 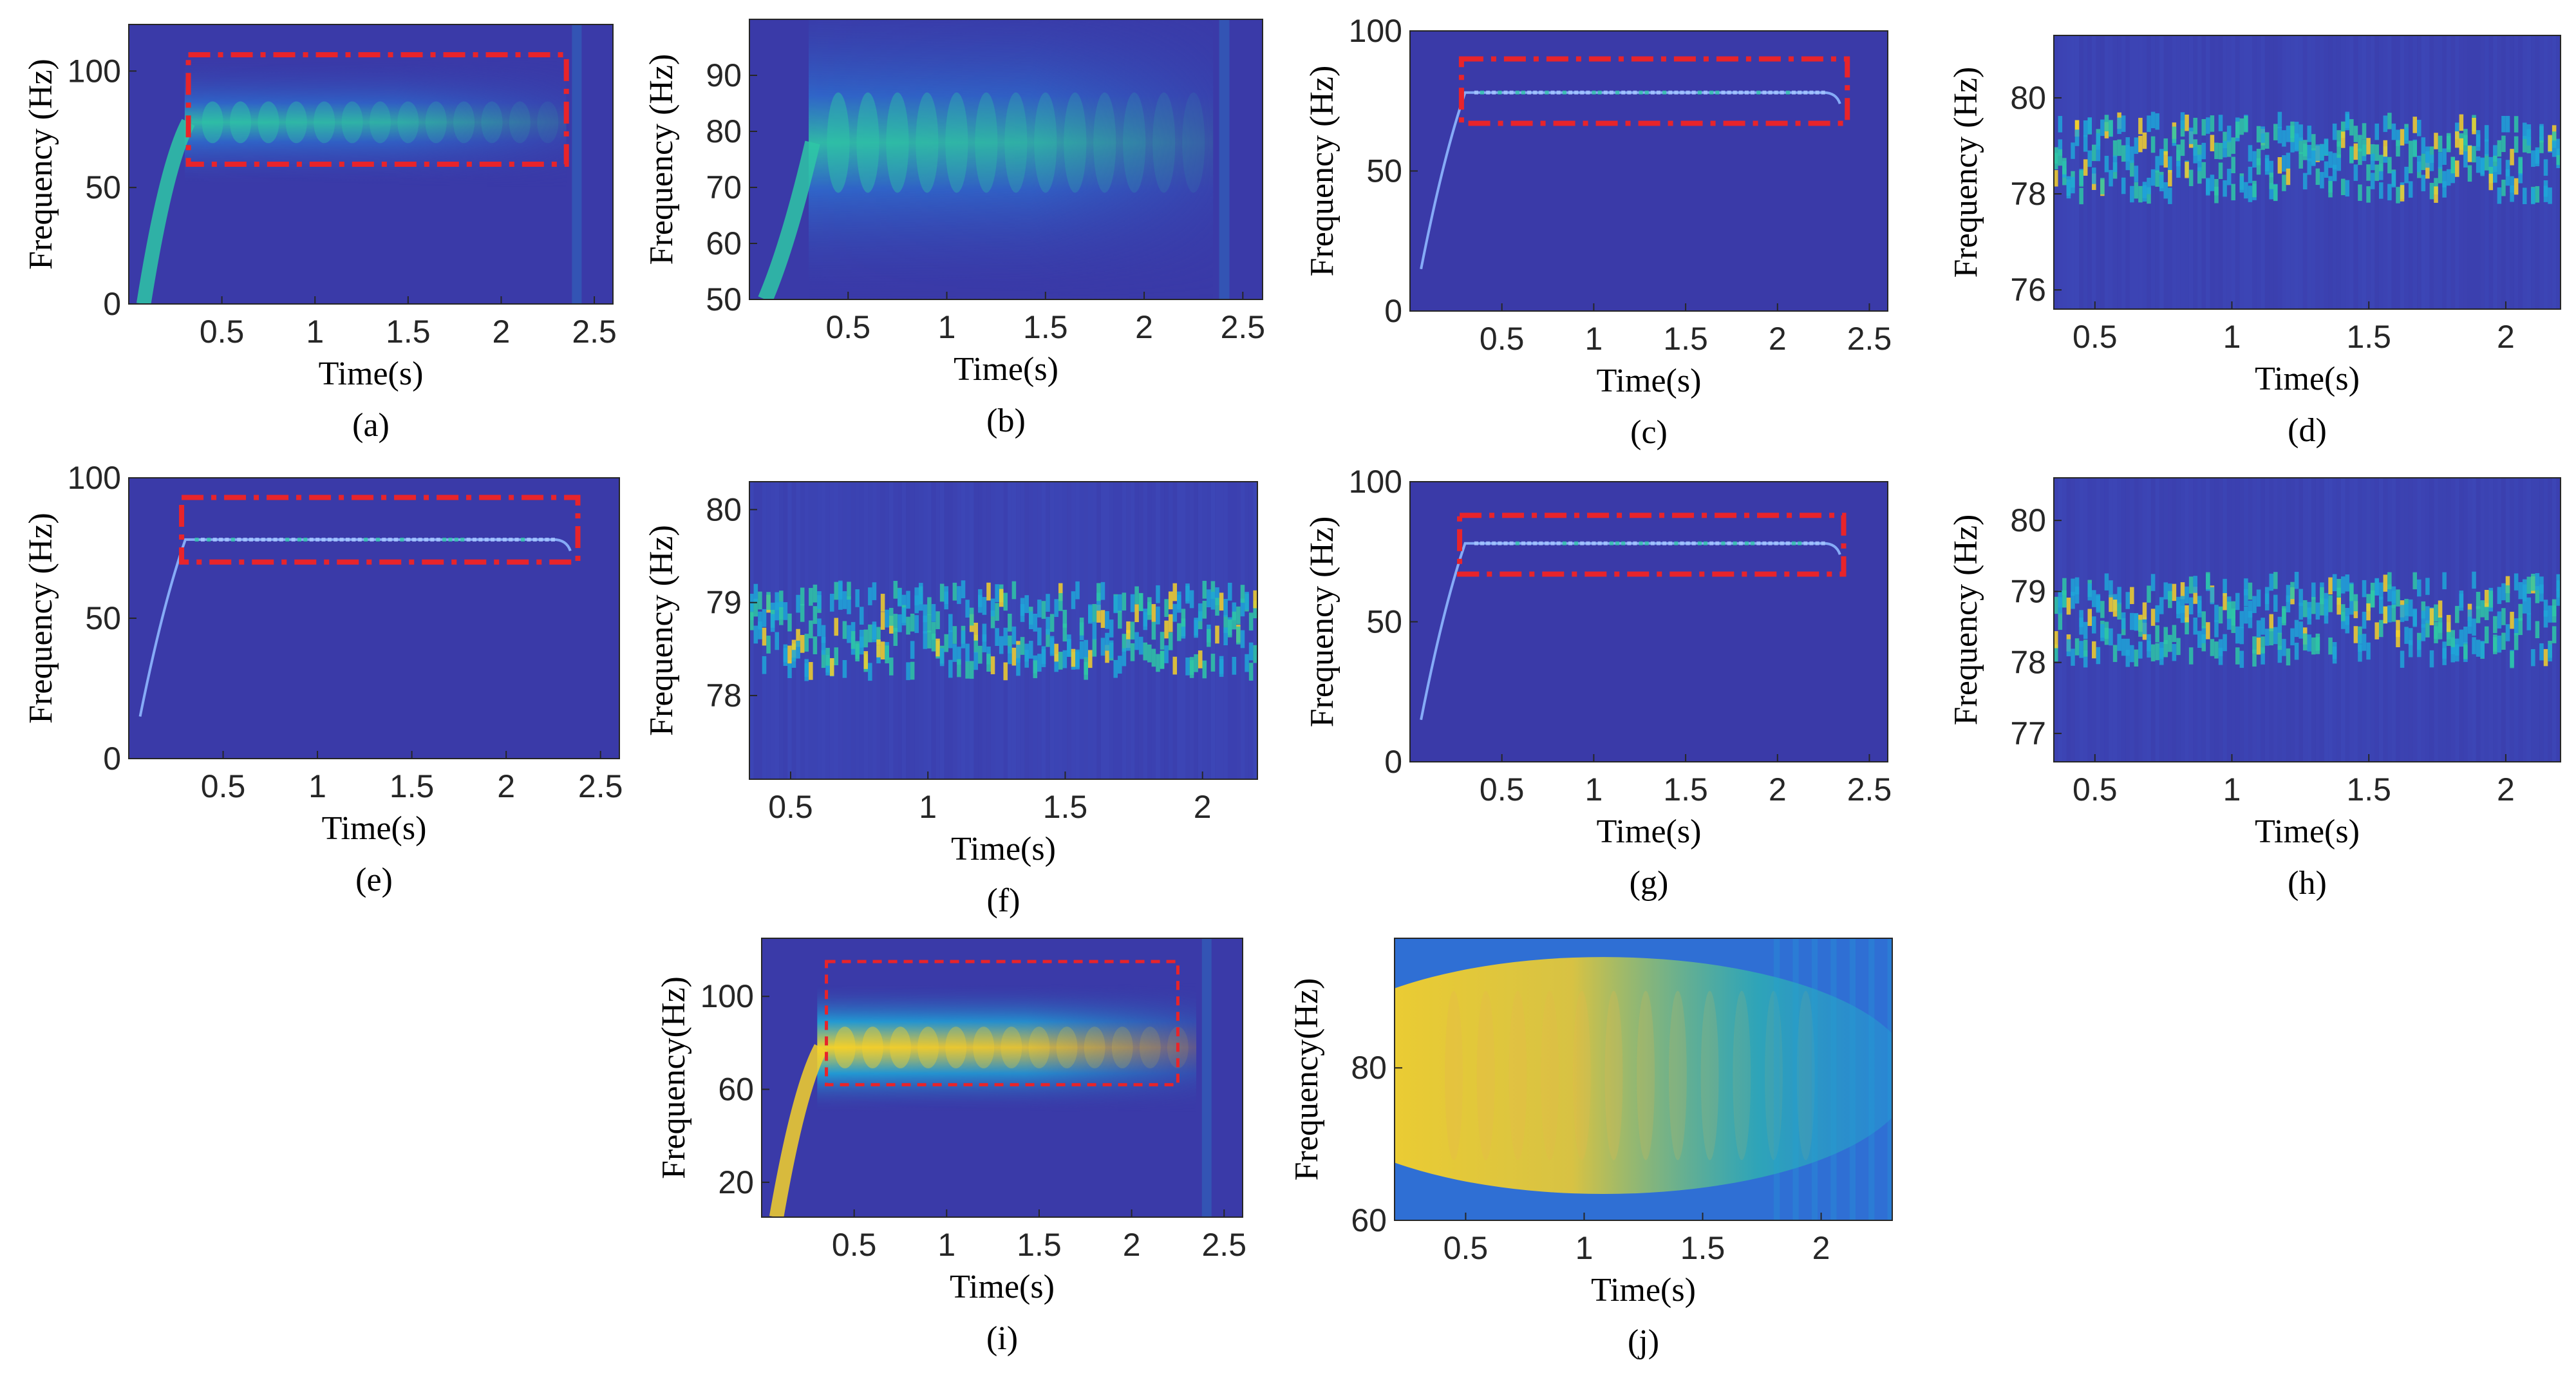 What do you see at coordinates (112, 759) in the screenshot?
I see `y-tick-label-e: 0` at bounding box center [112, 759].